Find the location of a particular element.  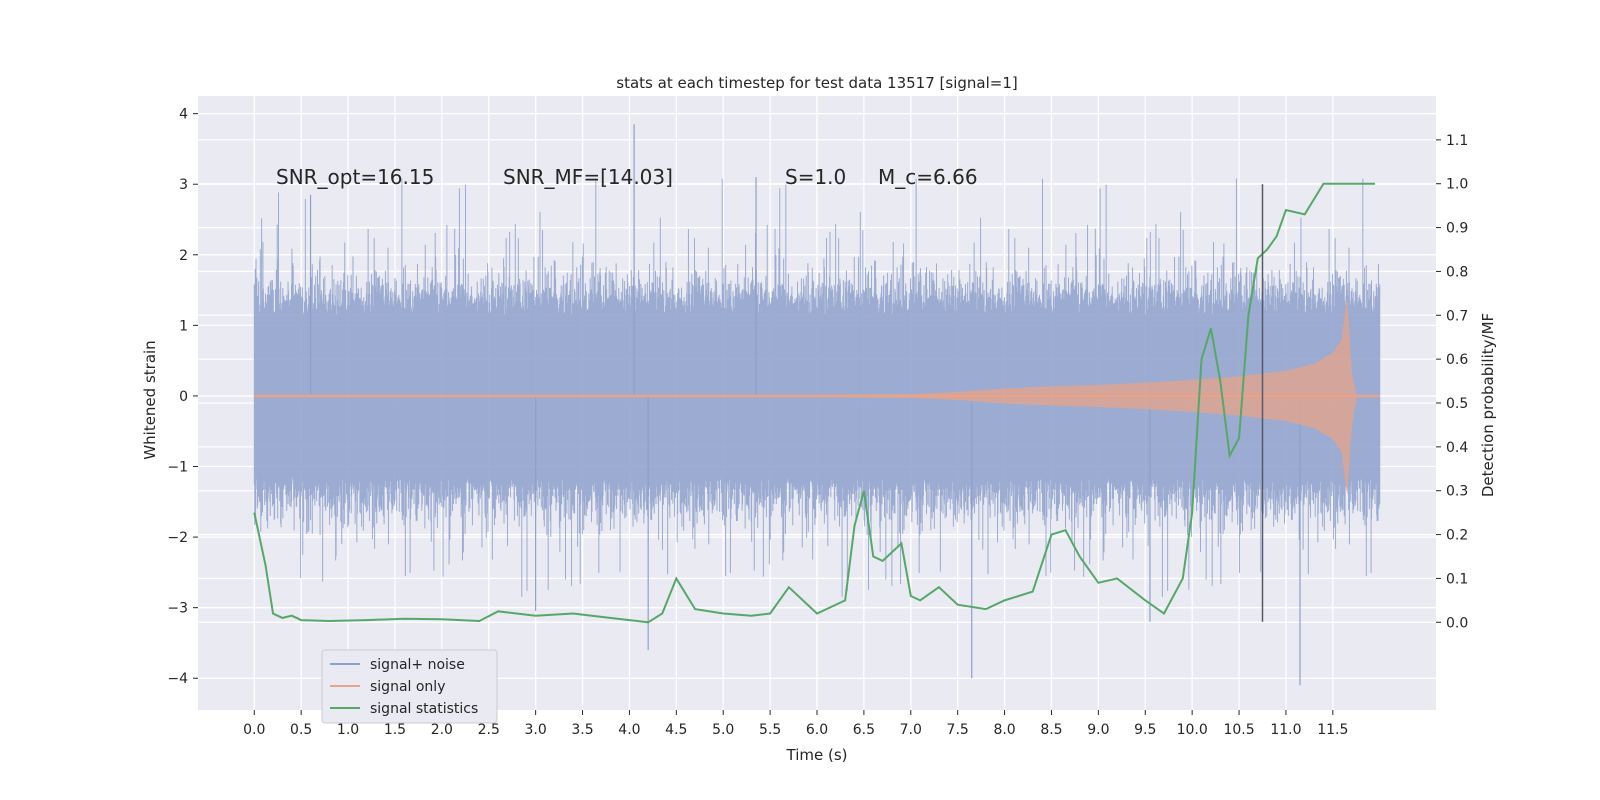

x-tick-label: 10.5 is located at coordinates (1238, 730).